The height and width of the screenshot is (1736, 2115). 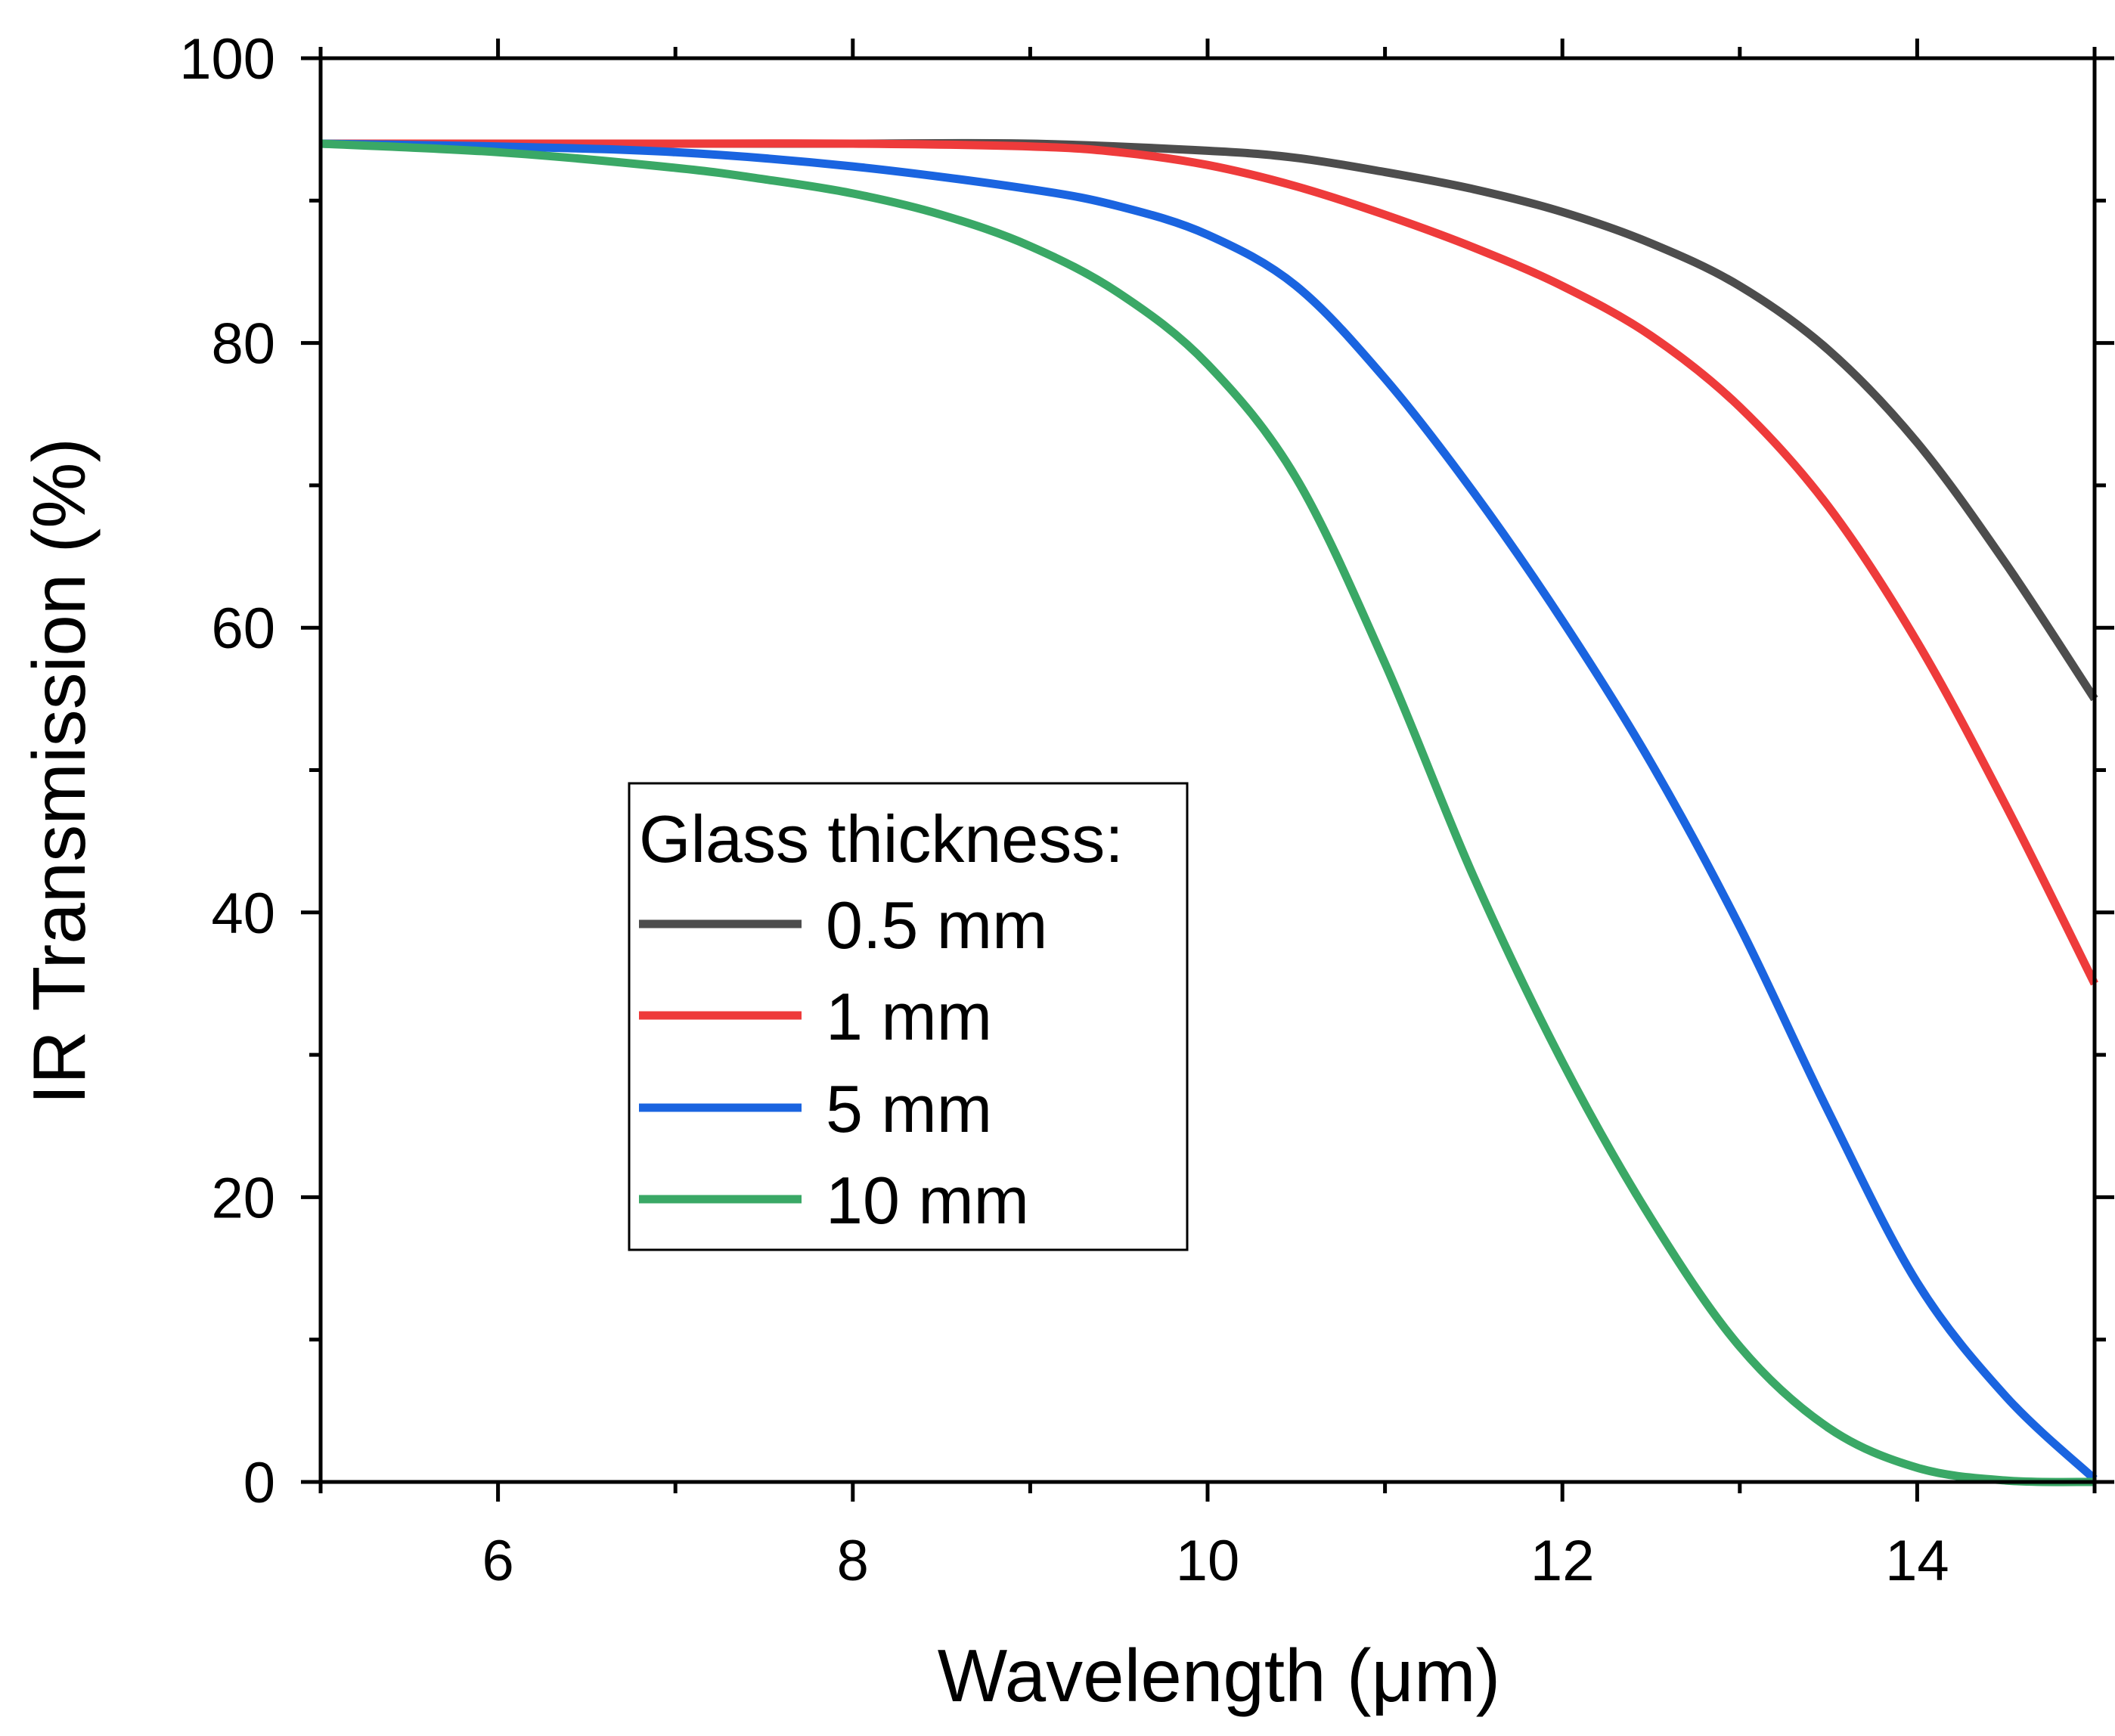 I want to click on y-tick-label: 100, so click(x=227, y=59).